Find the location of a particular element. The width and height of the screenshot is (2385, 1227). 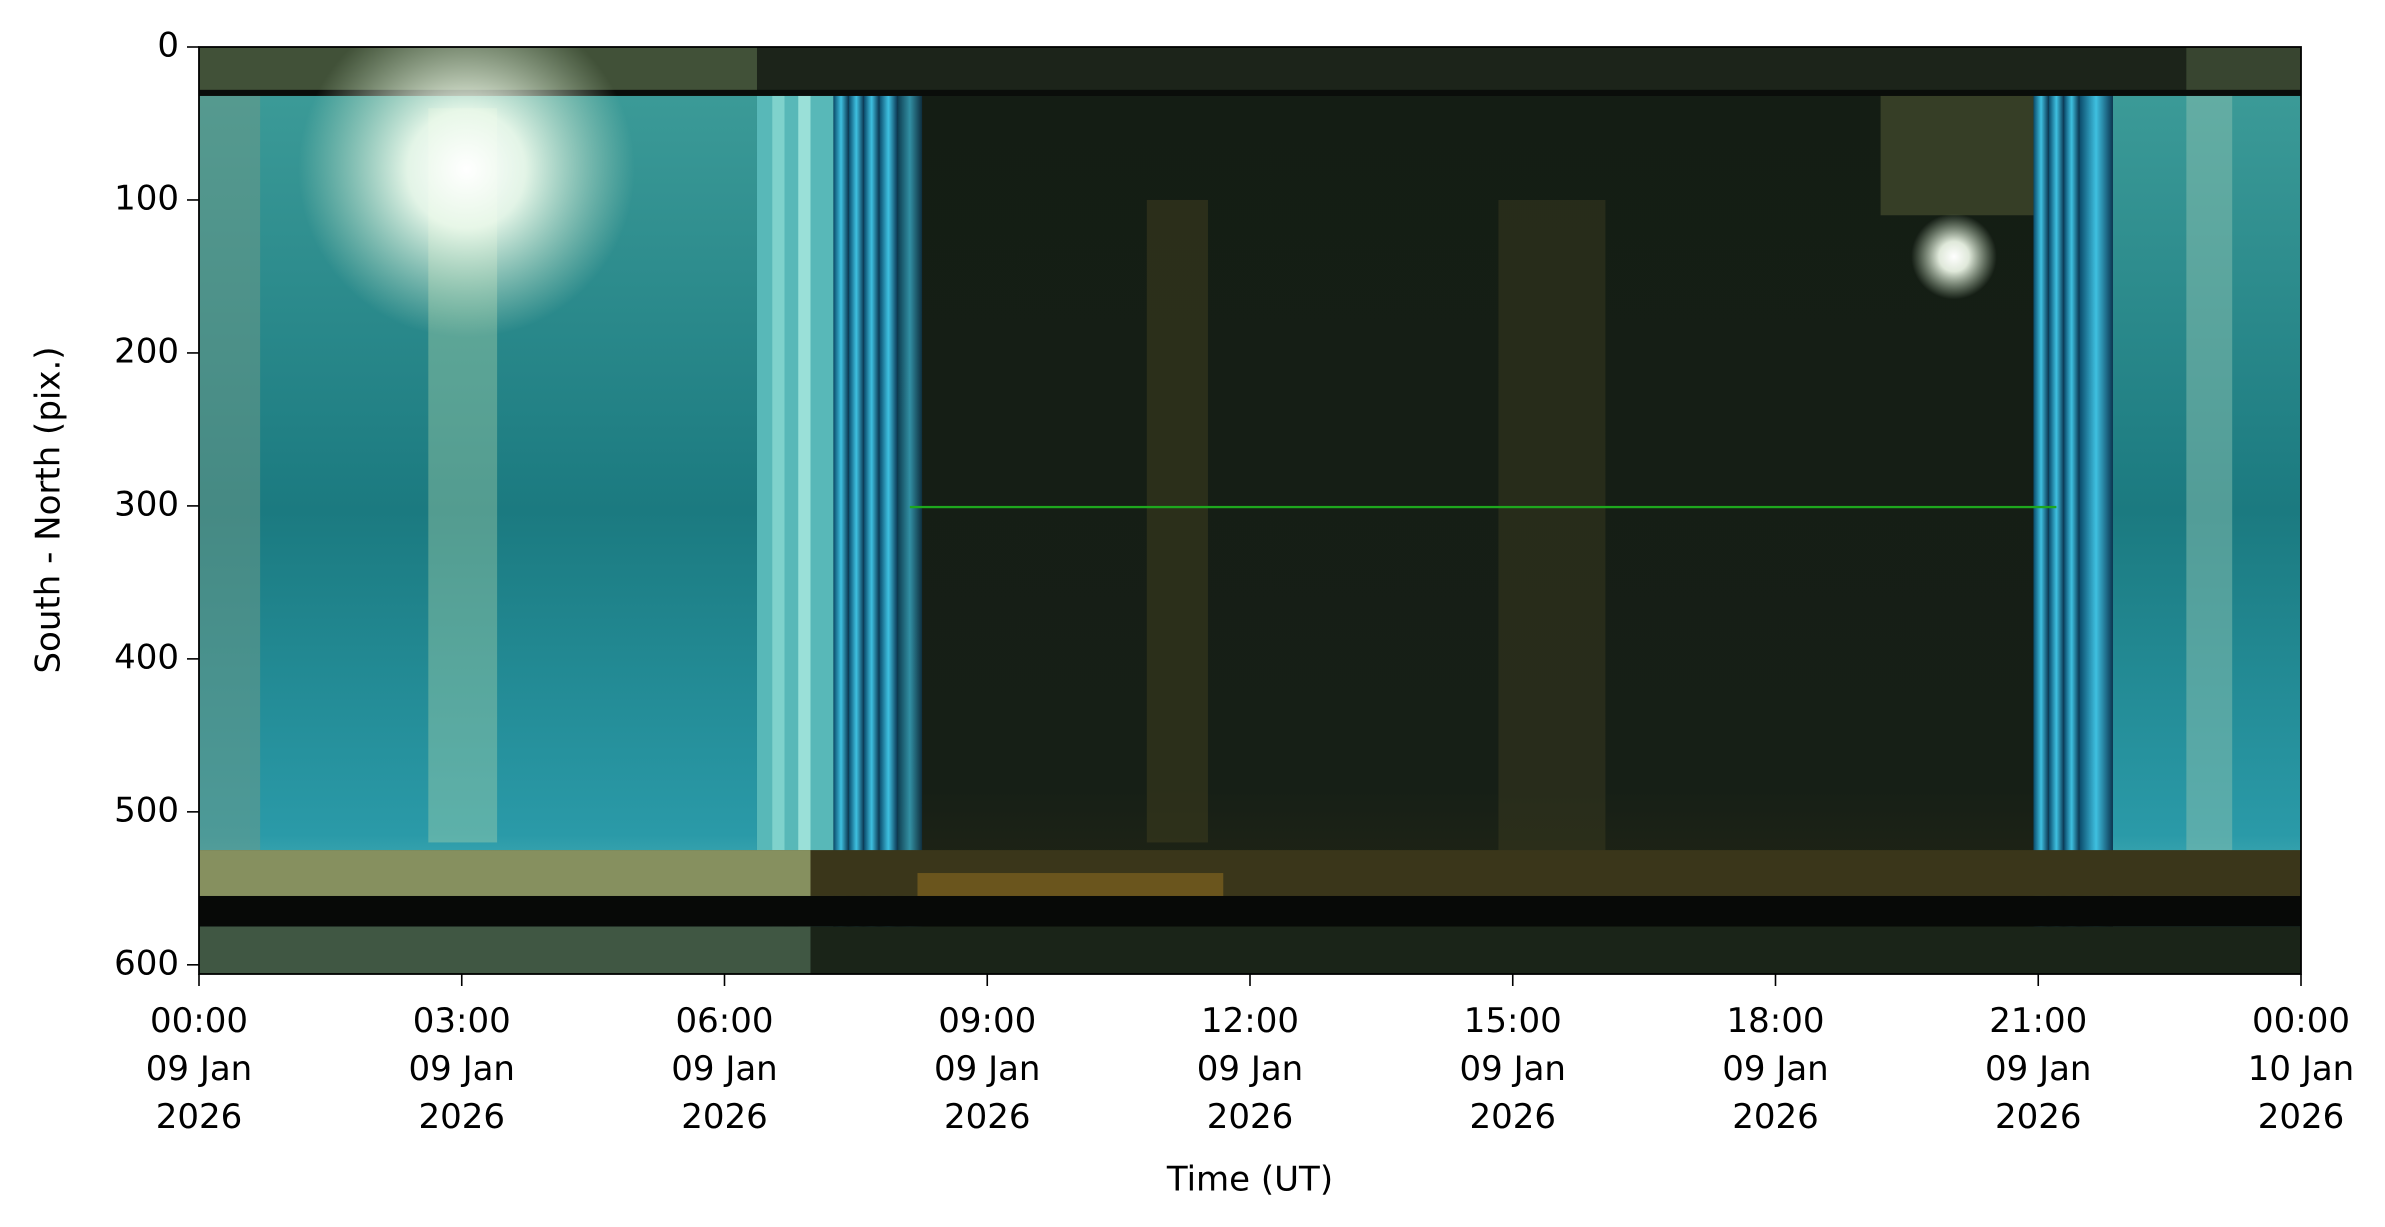

x-tick-label: 18:00 09 Jan 2026 is located at coordinates (1775, 1069).